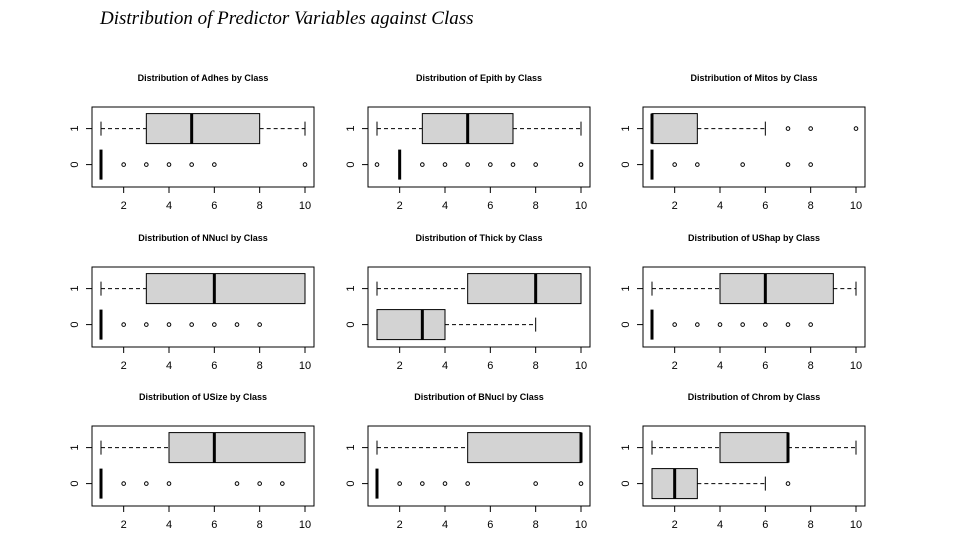 The width and height of the screenshot is (958, 555). I want to click on boxplot-panel: Distribution of Thick by Class 2 4 6 8 10 0 1, so click(468, 302).